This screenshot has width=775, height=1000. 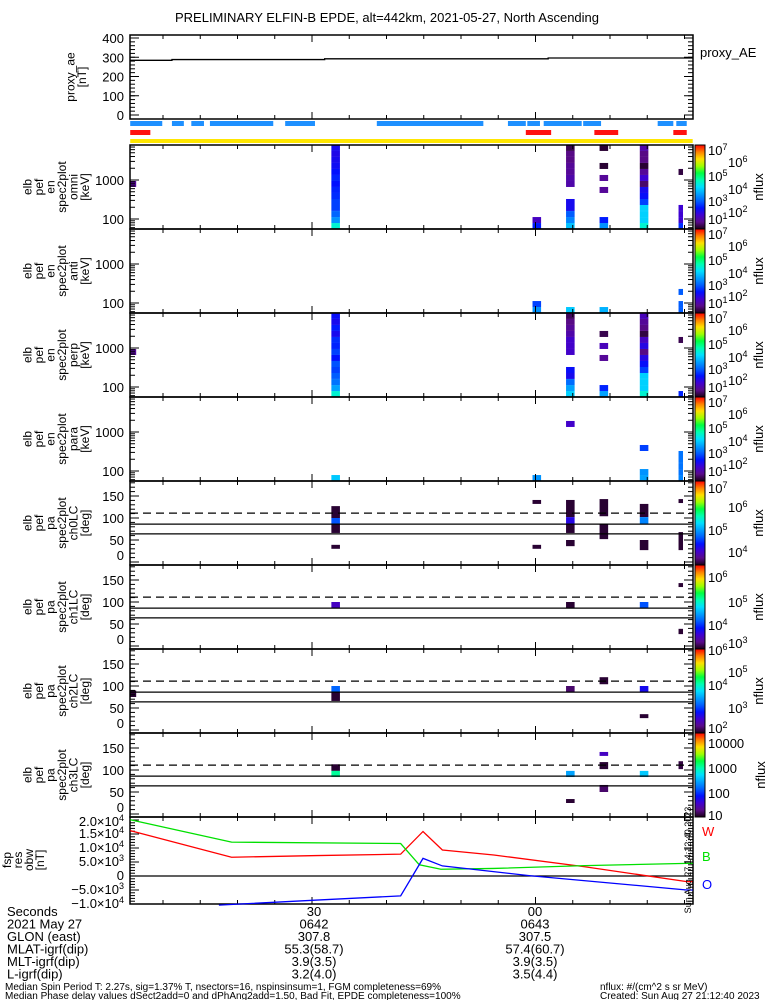 I want to click on colorbar-tick-label: 10⁷, so click(x=717, y=488).